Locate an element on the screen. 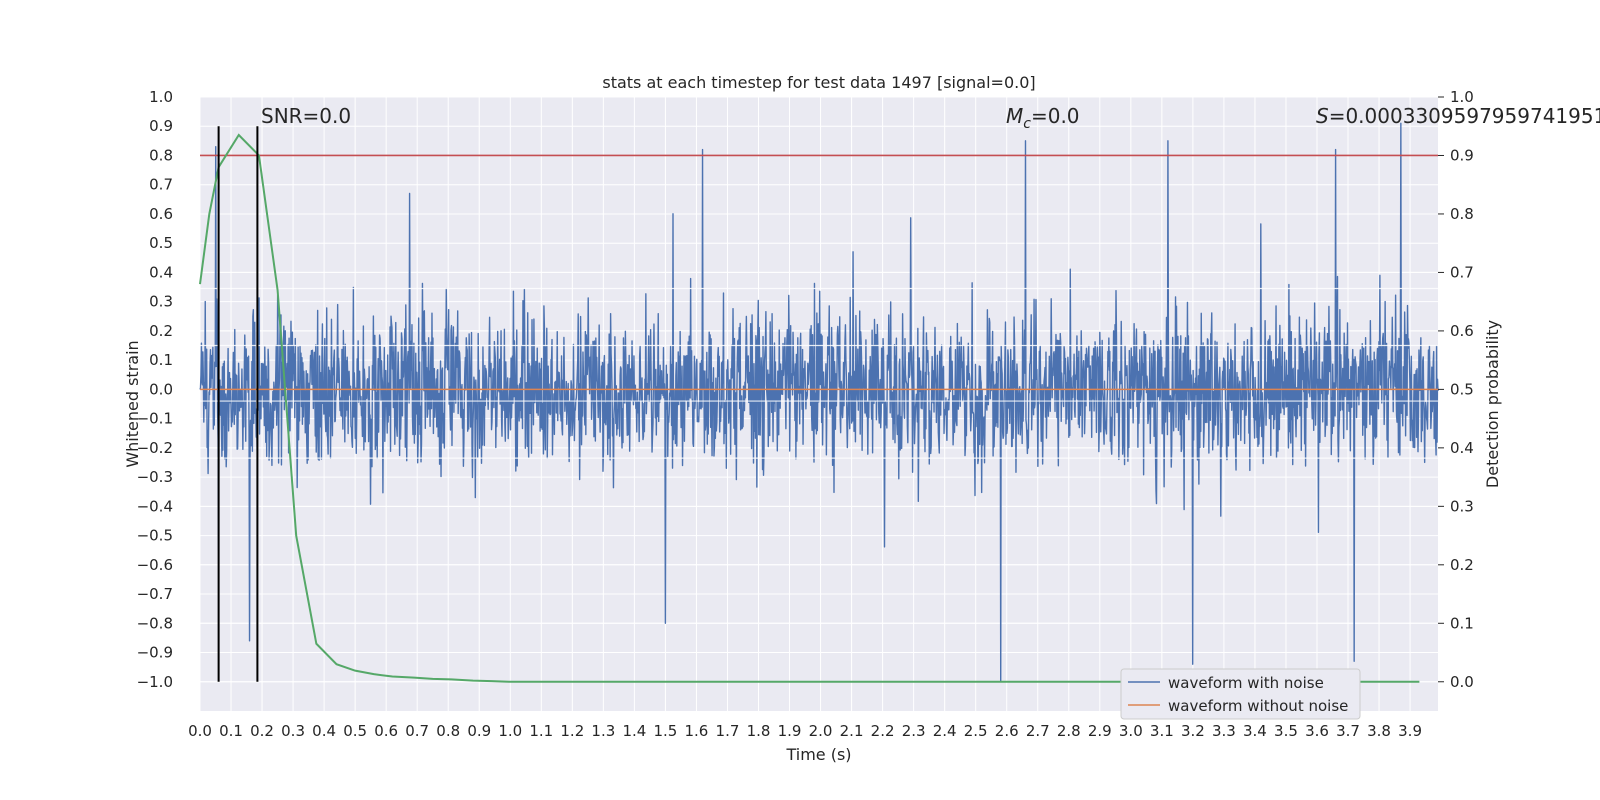 The width and height of the screenshot is (1600, 800). x-tick-label: 0.3 is located at coordinates (293, 731).